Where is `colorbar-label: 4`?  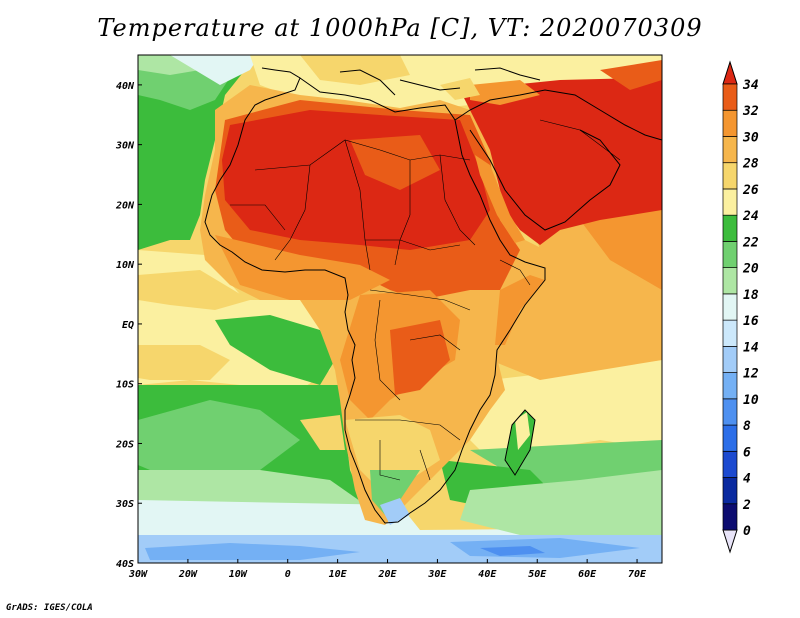
colorbar-label: 4 is located at coordinates (747, 479).